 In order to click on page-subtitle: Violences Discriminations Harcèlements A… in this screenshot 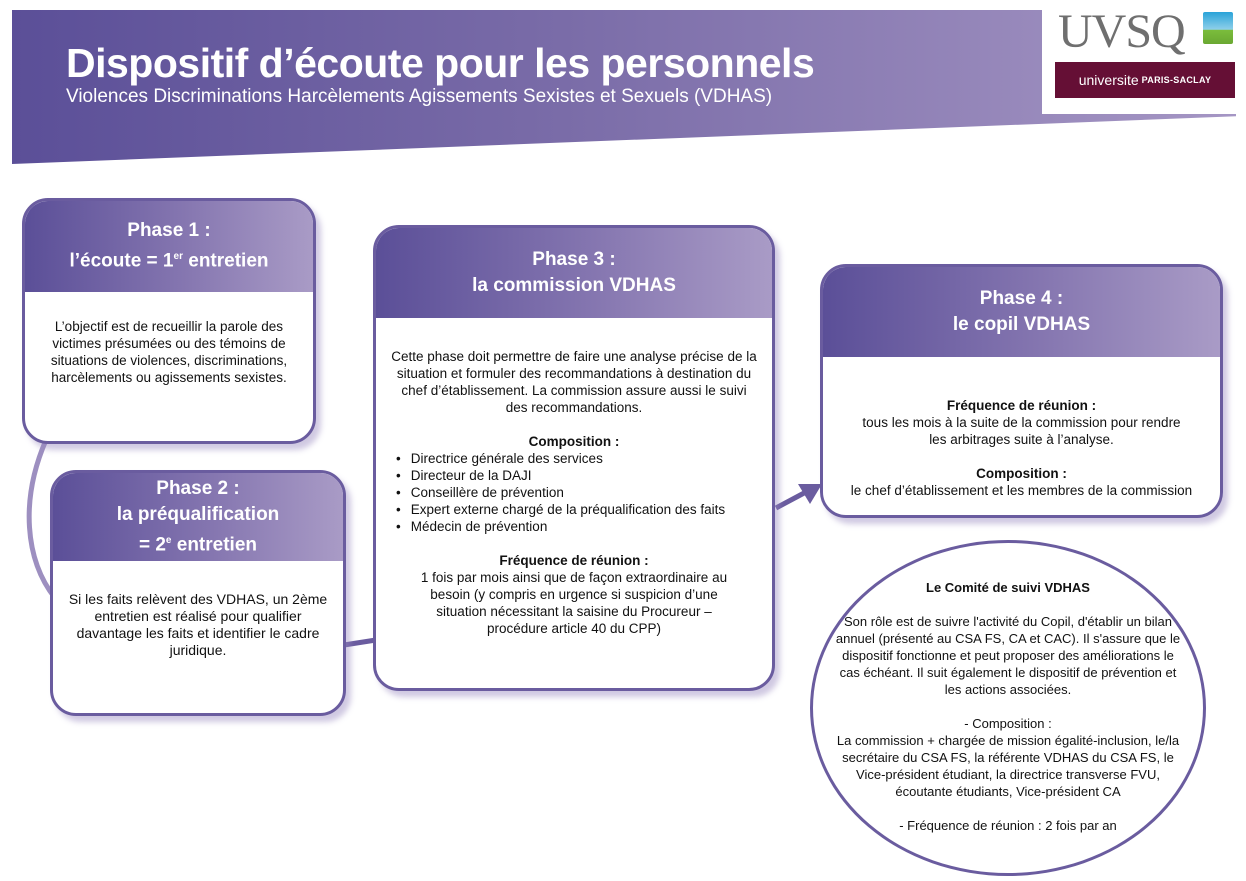, I will do `click(419, 96)`.